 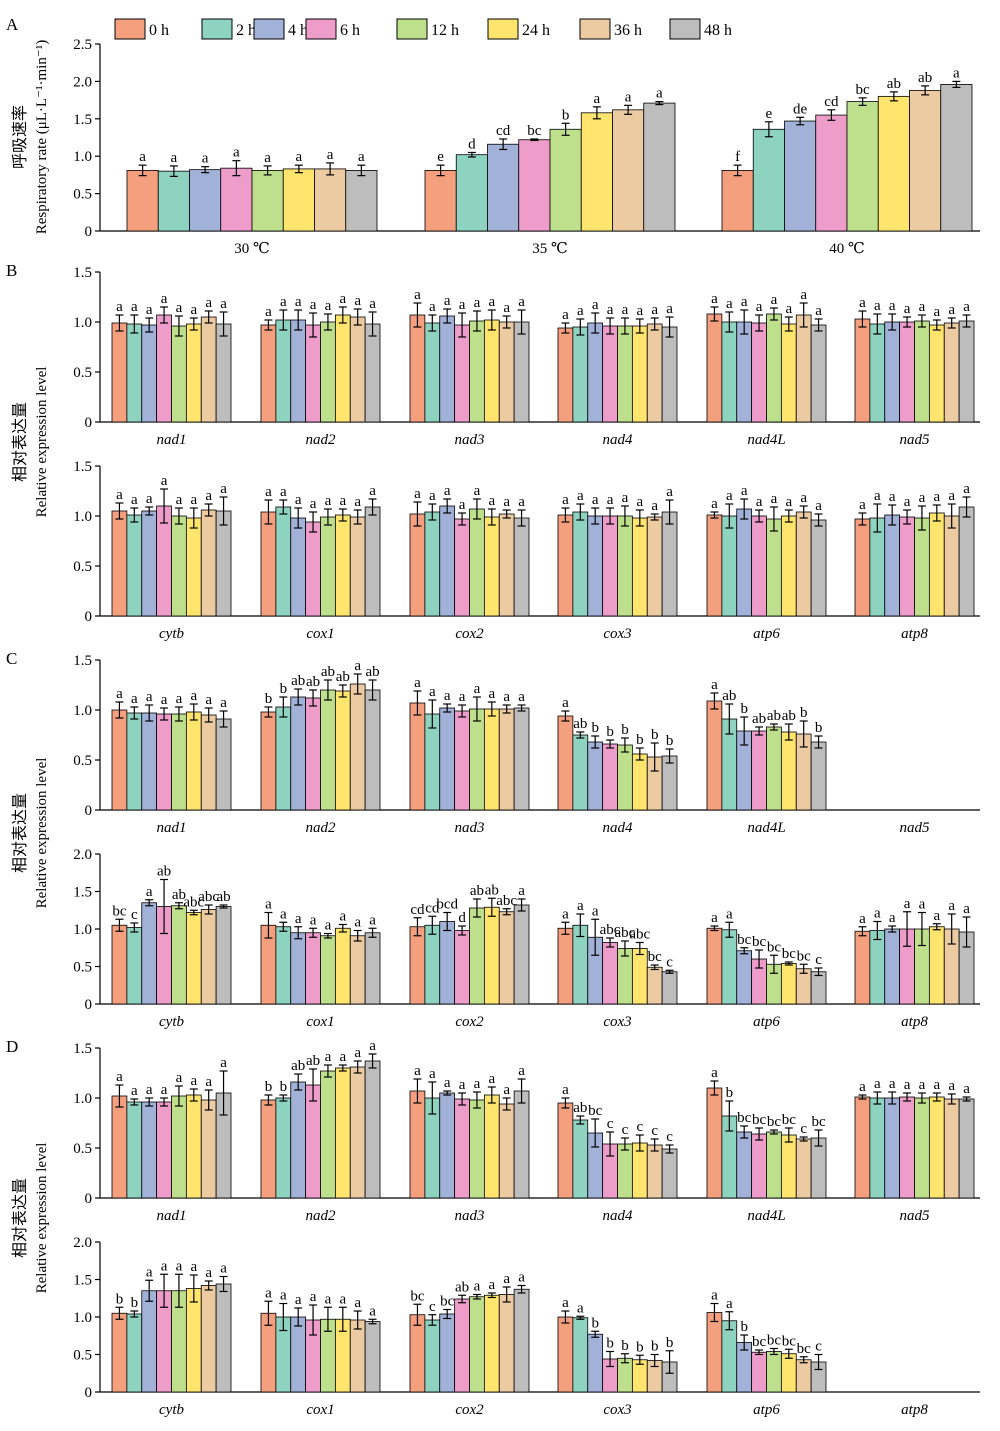 What do you see at coordinates (610, 930) in the screenshot?
I see `significance-letter: abc` at bounding box center [610, 930].